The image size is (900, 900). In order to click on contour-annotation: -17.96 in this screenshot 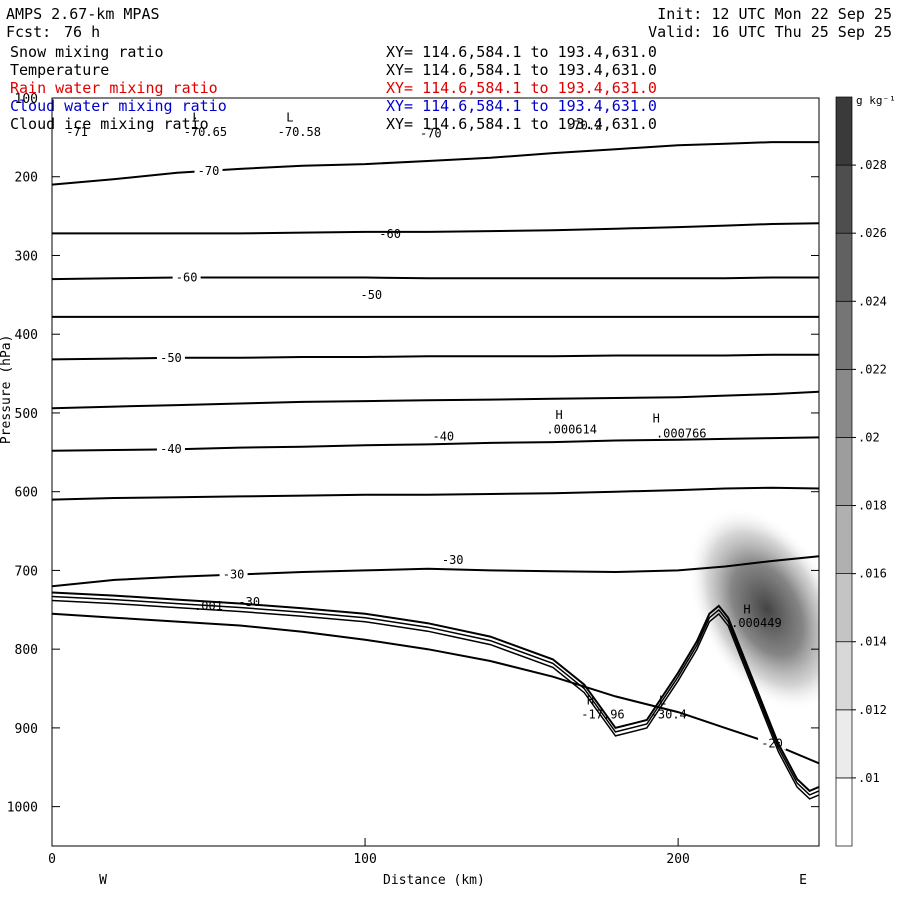, I will do `click(602, 714)`.